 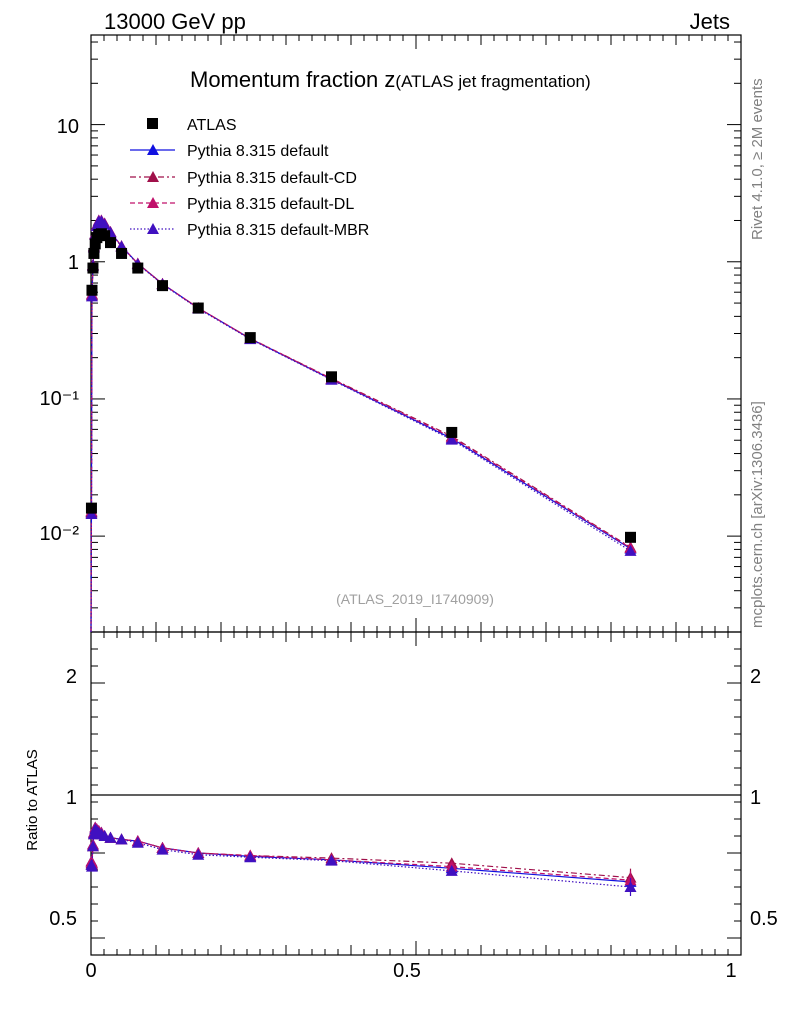 What do you see at coordinates (60, 399) in the screenshot?
I see `y-tick-label-0.1: 10⁻¹` at bounding box center [60, 399].